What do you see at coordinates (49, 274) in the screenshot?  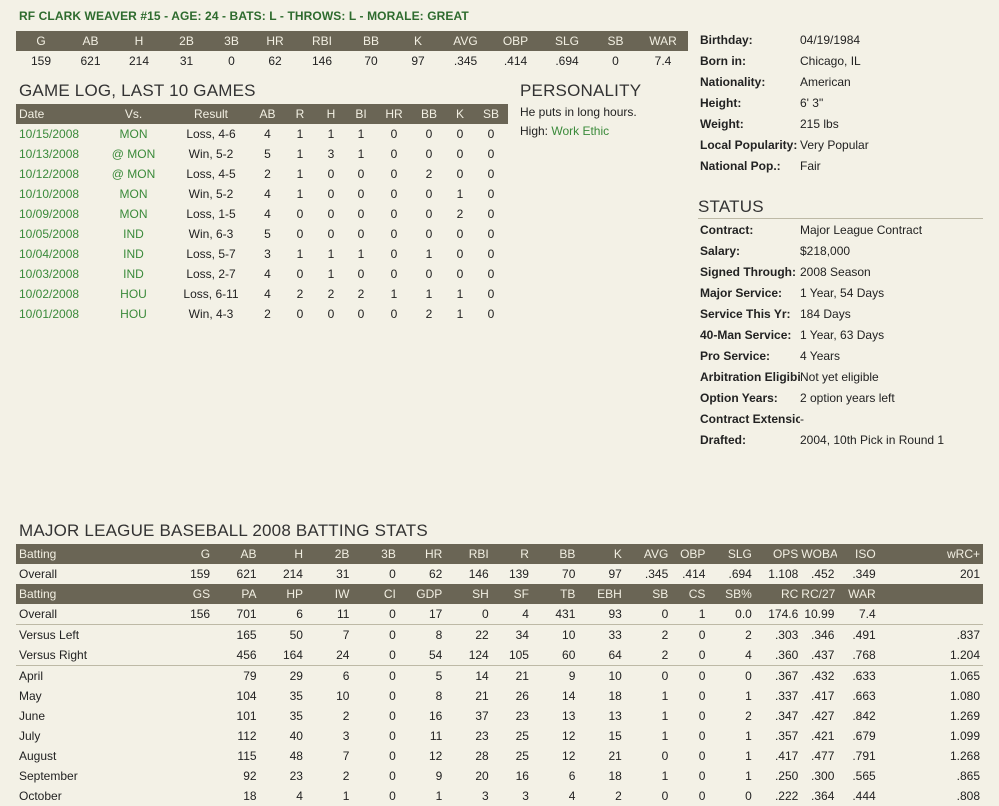 I see `game-log-date-link: 10/03/2008` at bounding box center [49, 274].